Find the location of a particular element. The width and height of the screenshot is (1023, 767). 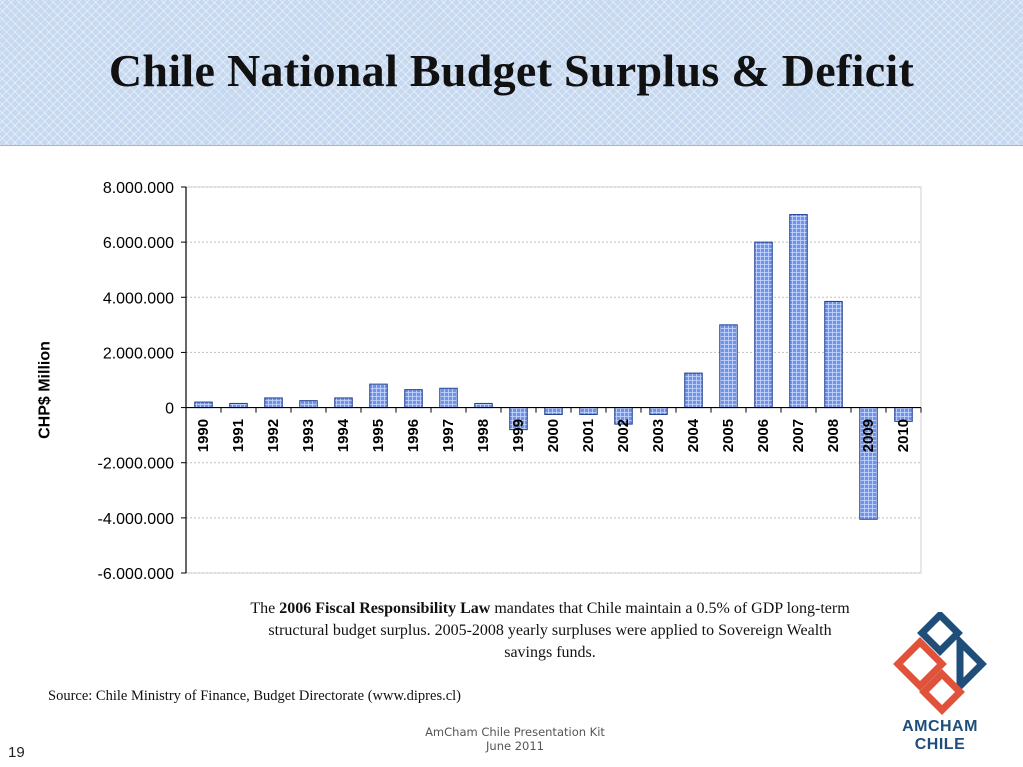

footer-line-1: AmCham Chile Presentation Kit is located at coordinates (515, 732).